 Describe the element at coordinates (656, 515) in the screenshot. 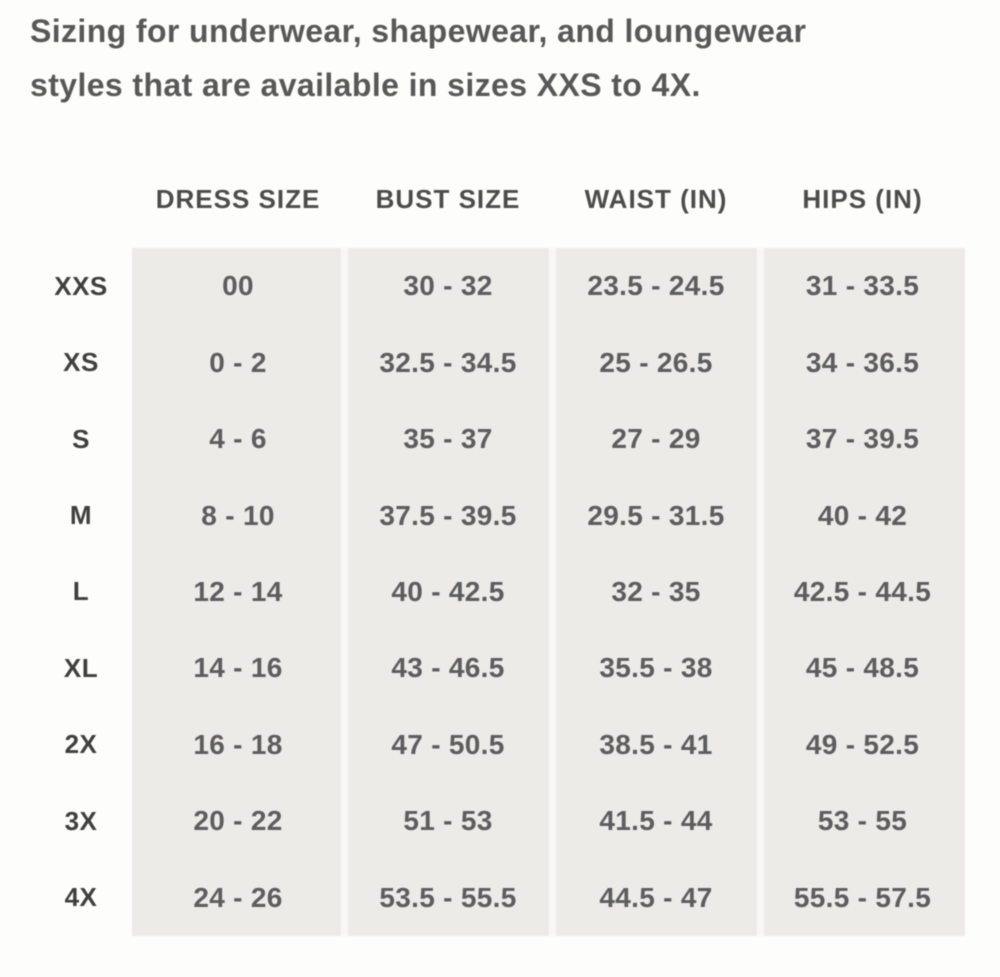

I see `waist-value: 29.5 - 31.5` at that location.